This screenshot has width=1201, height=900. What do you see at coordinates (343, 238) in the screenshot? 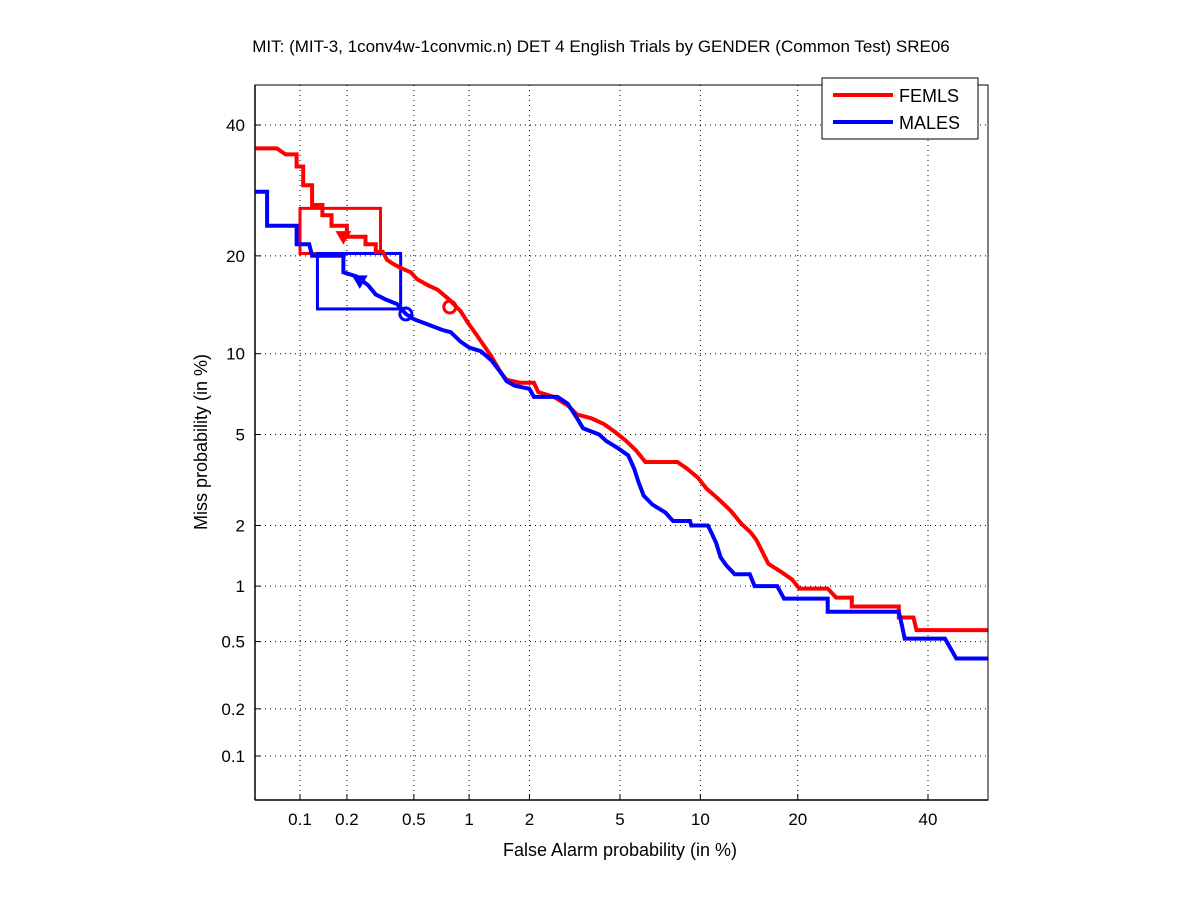
I see `operating-point-triangle-femls` at bounding box center [343, 238].